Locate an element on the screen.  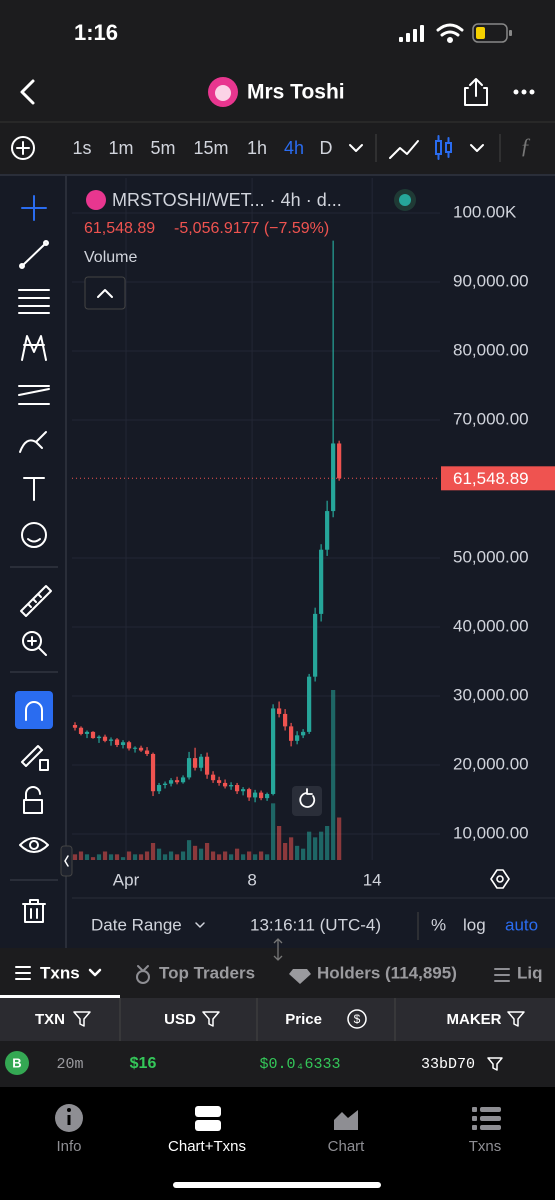
timeframe: 1m is located at coordinates (120, 148).